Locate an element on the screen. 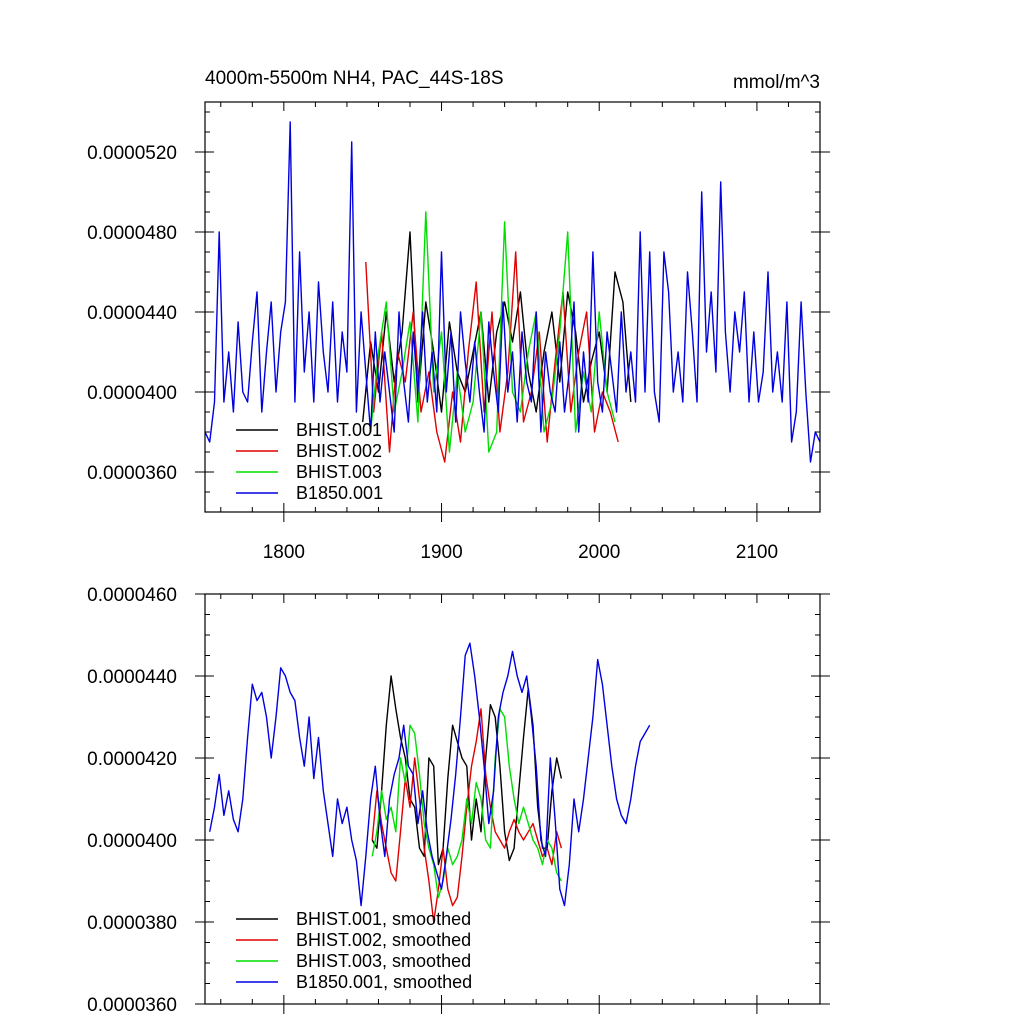  x-tick-label: 1900 is located at coordinates (441, 552).